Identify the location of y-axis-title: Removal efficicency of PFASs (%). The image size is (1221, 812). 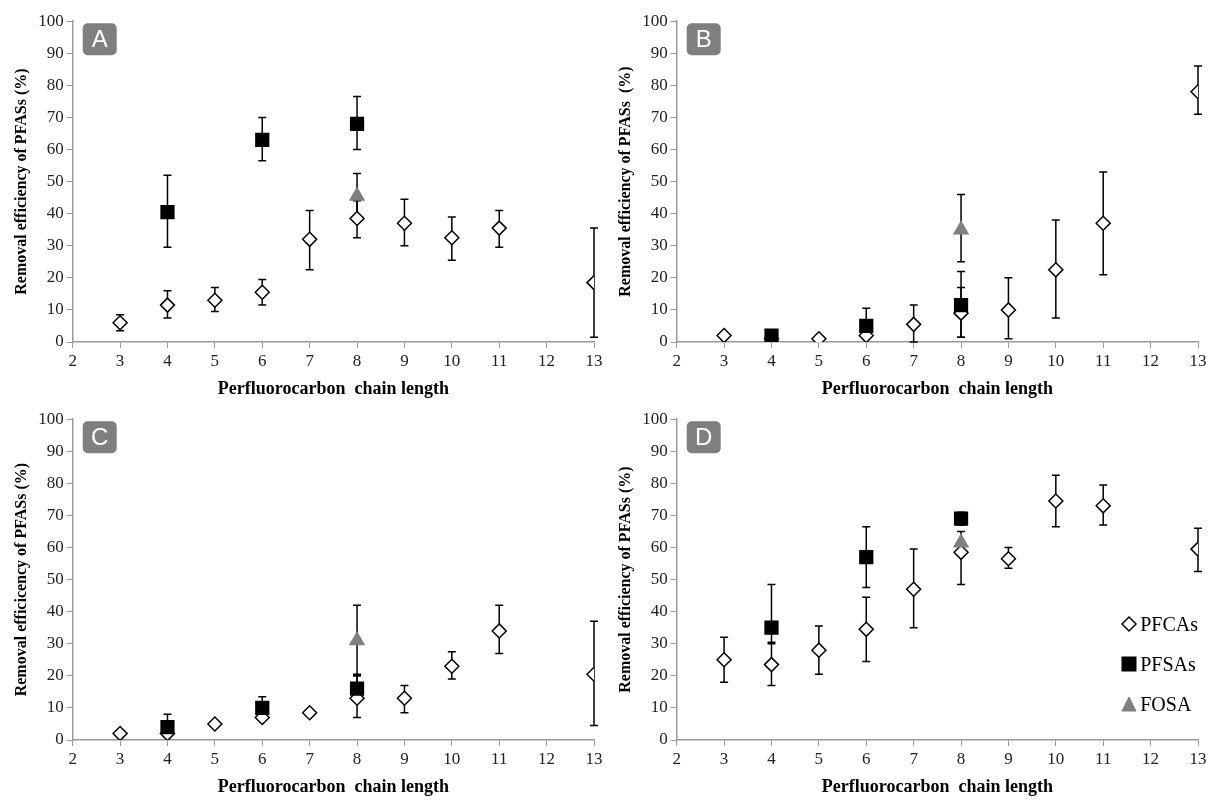
(20, 579).